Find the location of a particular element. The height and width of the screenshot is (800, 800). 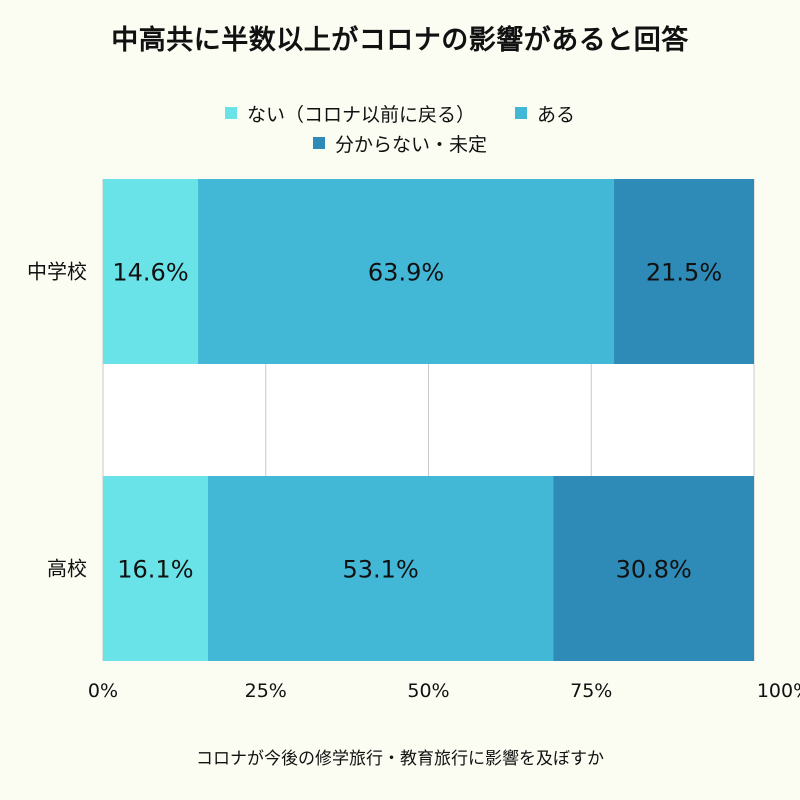

data-label: 14.6% is located at coordinates (150, 273).